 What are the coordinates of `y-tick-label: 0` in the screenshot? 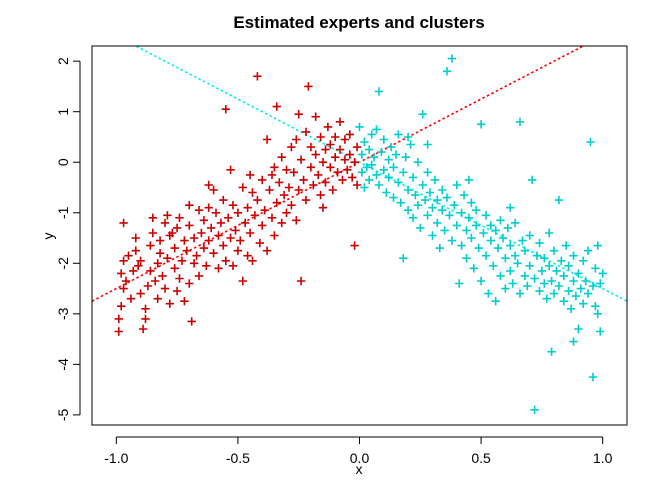 It's located at (63, 162).